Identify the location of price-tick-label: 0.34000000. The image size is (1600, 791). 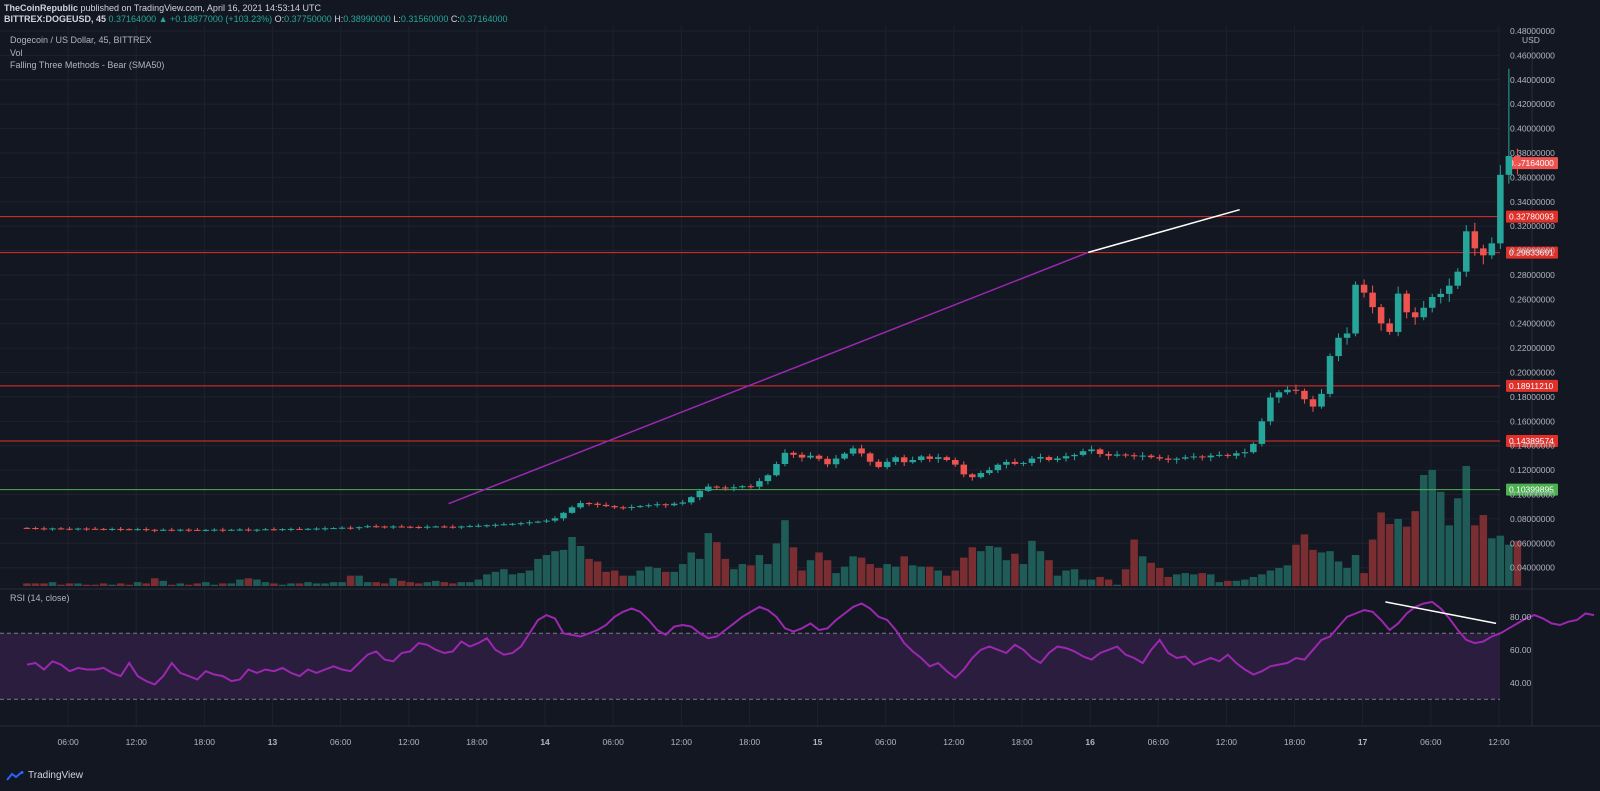
(1532, 202).